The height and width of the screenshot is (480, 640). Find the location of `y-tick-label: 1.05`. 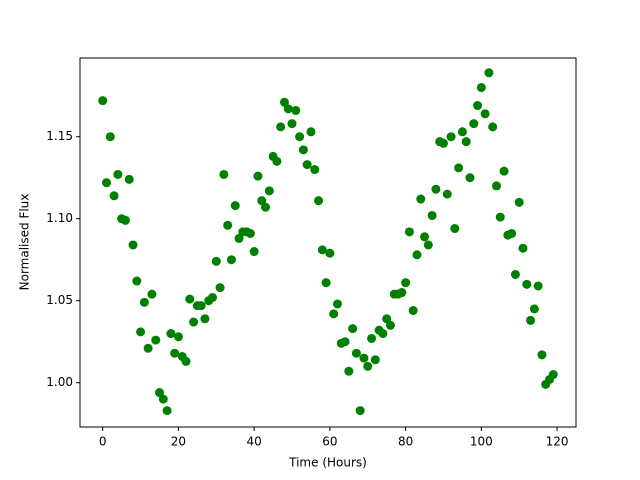

y-tick-label: 1.05 is located at coordinates (59, 300).